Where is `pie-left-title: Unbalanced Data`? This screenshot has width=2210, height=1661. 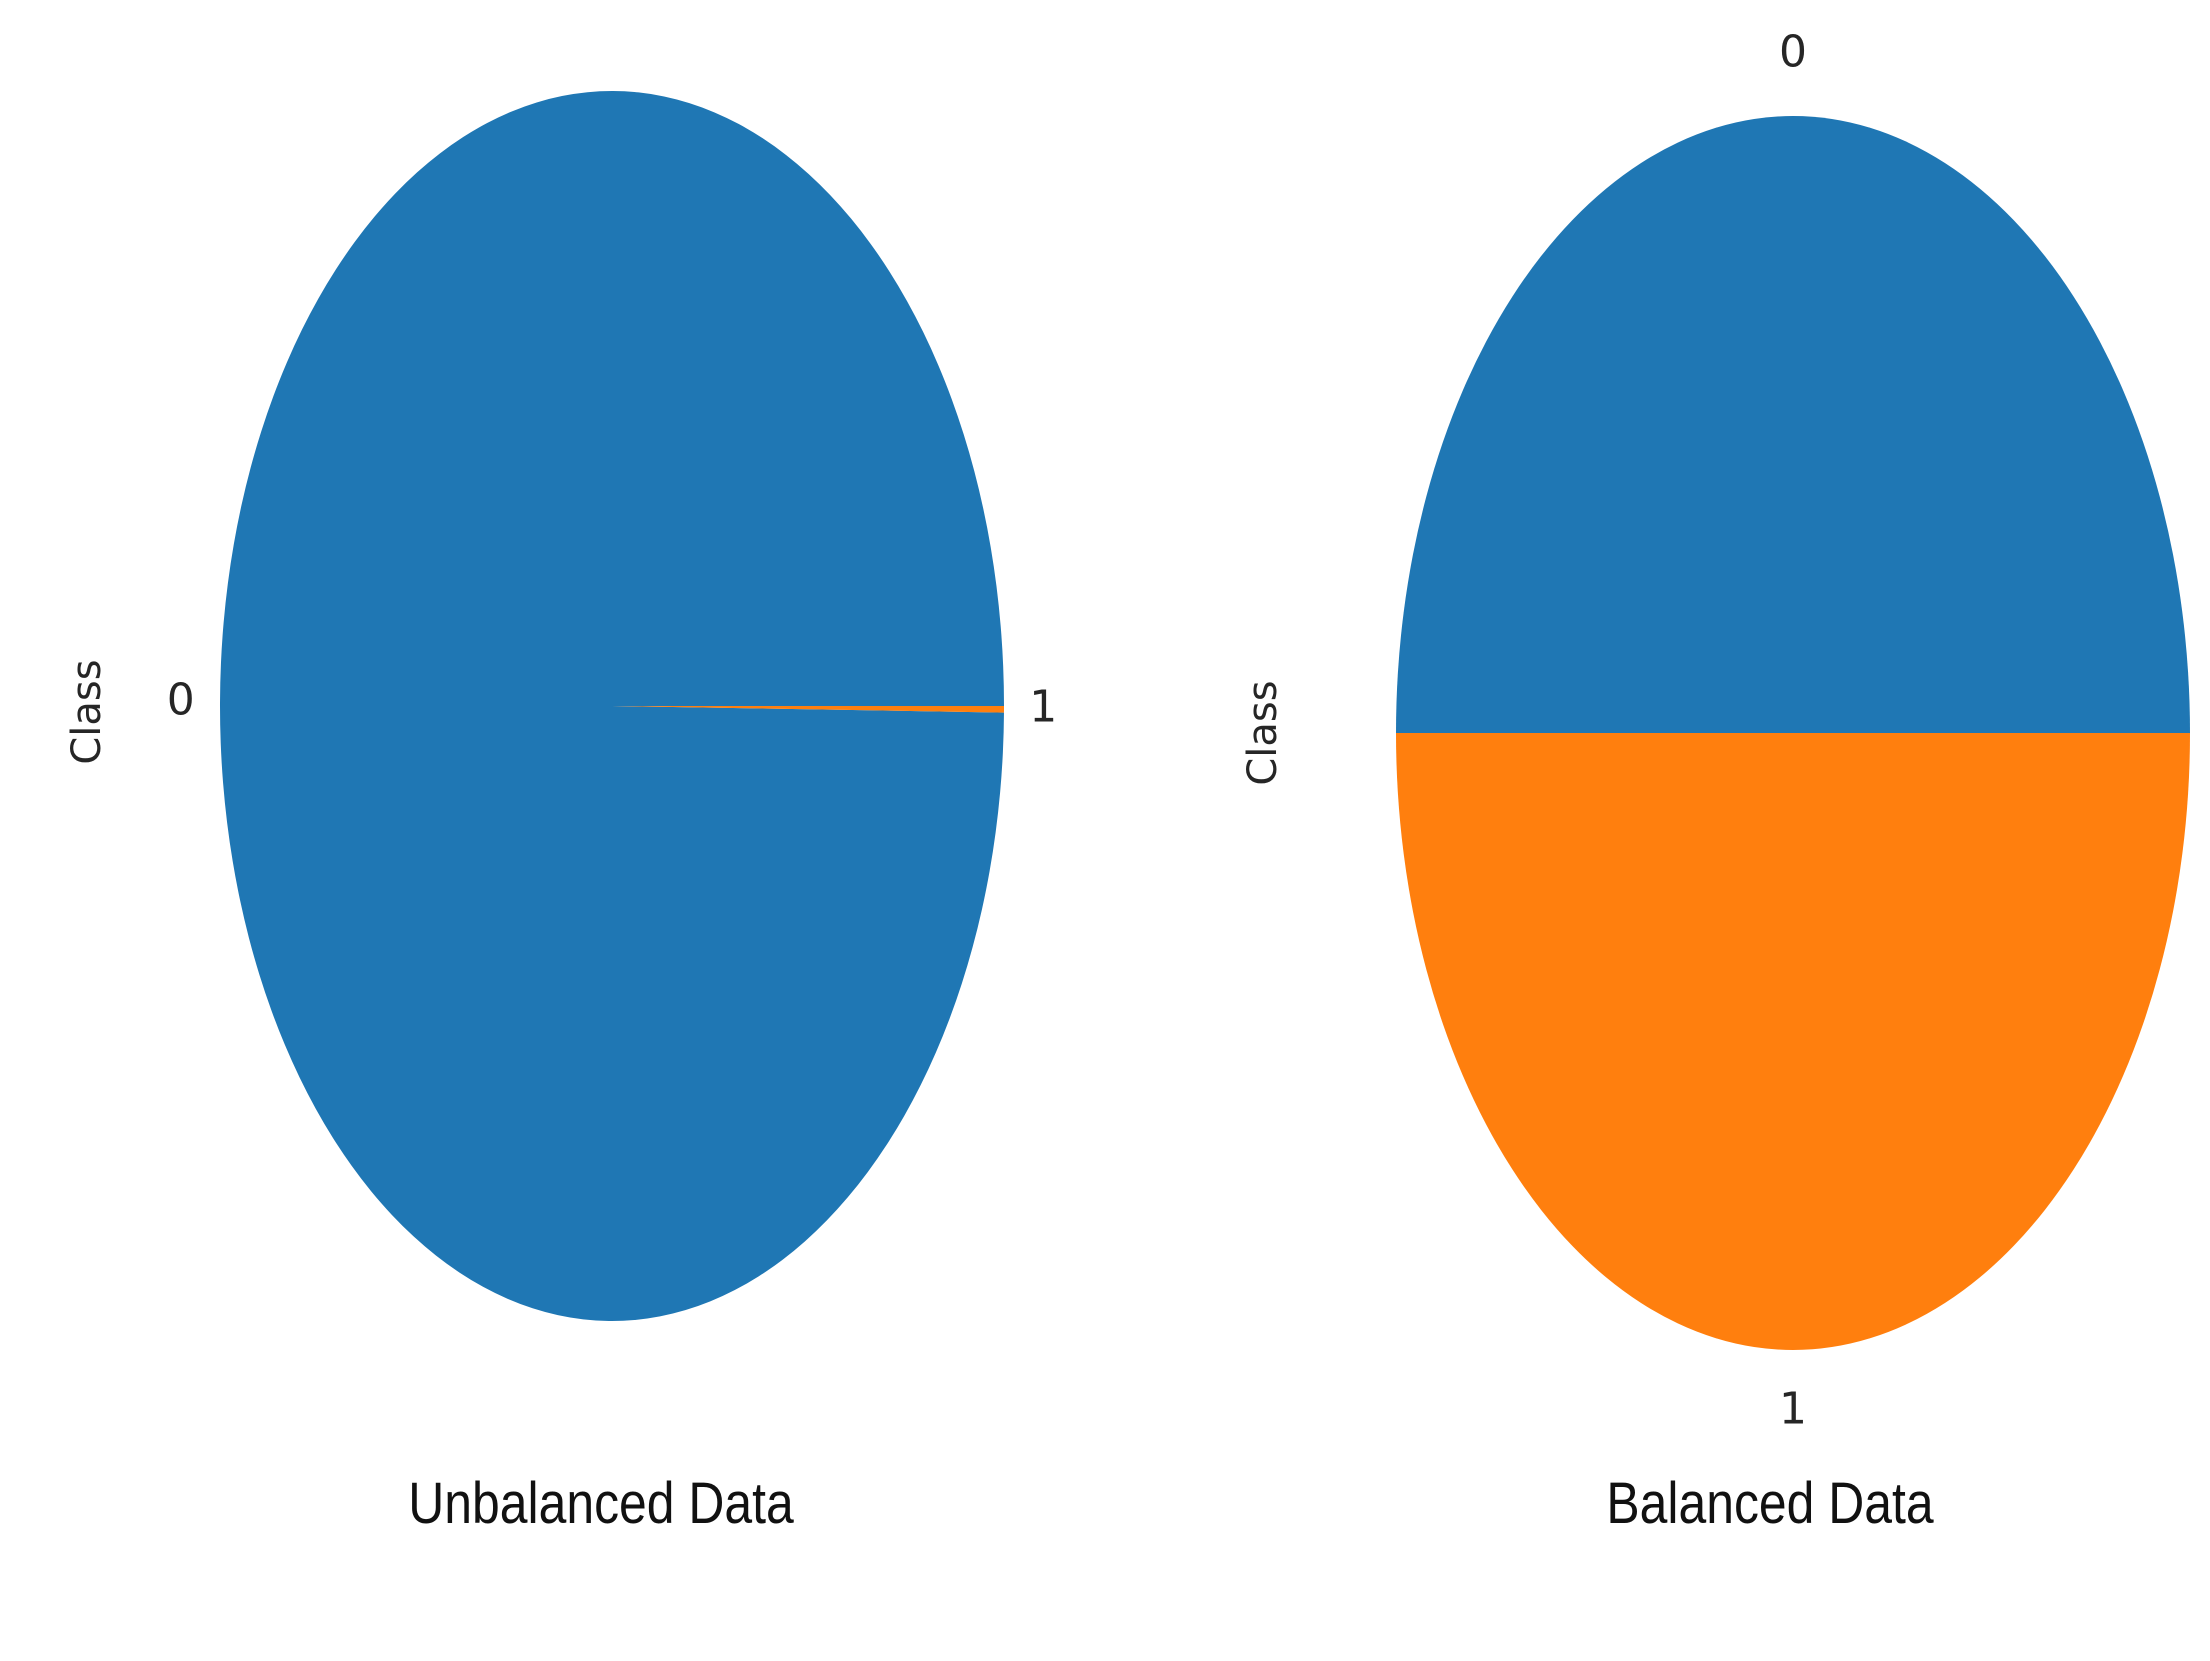 pie-left-title: Unbalanced Data is located at coordinates (601, 1503).